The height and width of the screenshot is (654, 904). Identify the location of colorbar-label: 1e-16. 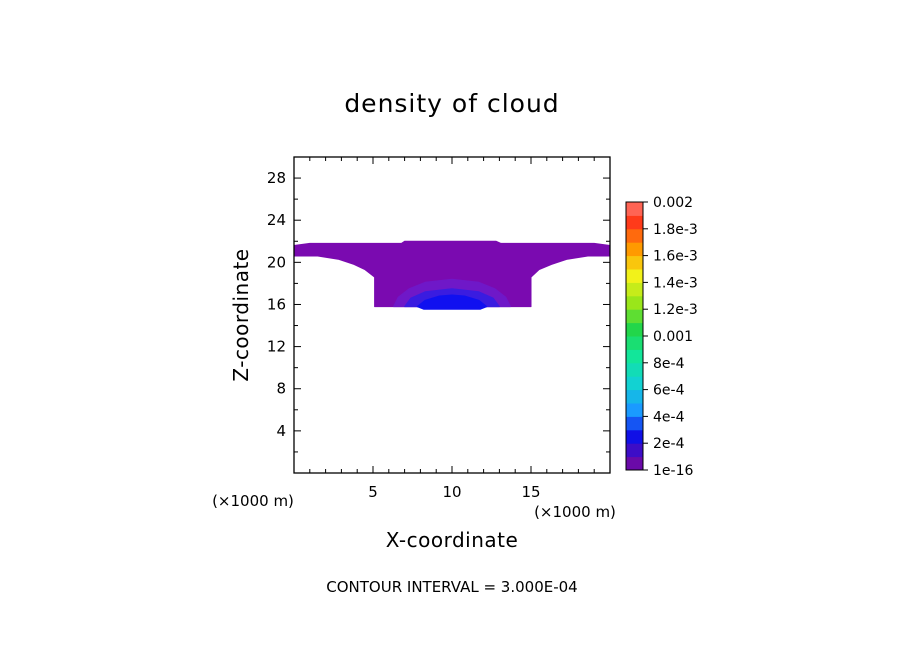
(673, 471).